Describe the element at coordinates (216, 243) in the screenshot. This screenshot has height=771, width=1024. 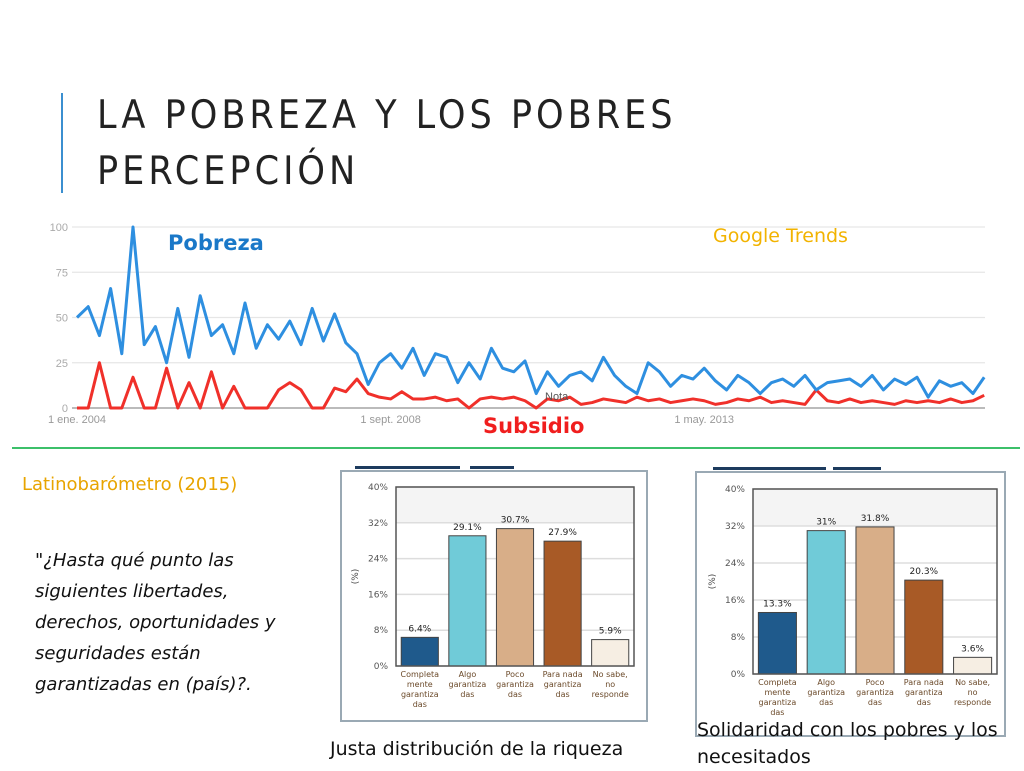
I see `legend-pobreza: Pobreza` at that location.